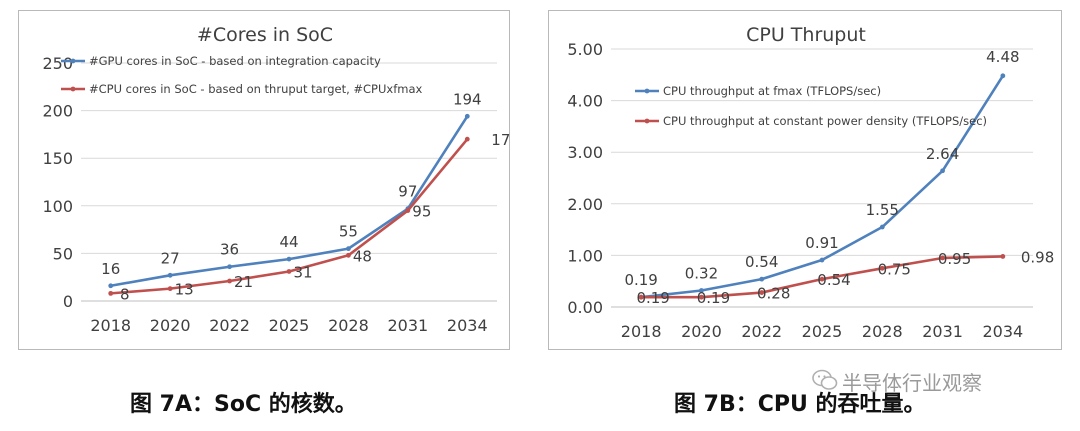 This screenshot has width=1080, height=431. What do you see at coordinates (57, 206) in the screenshot?
I see `y-tick-label: 100` at bounding box center [57, 206].